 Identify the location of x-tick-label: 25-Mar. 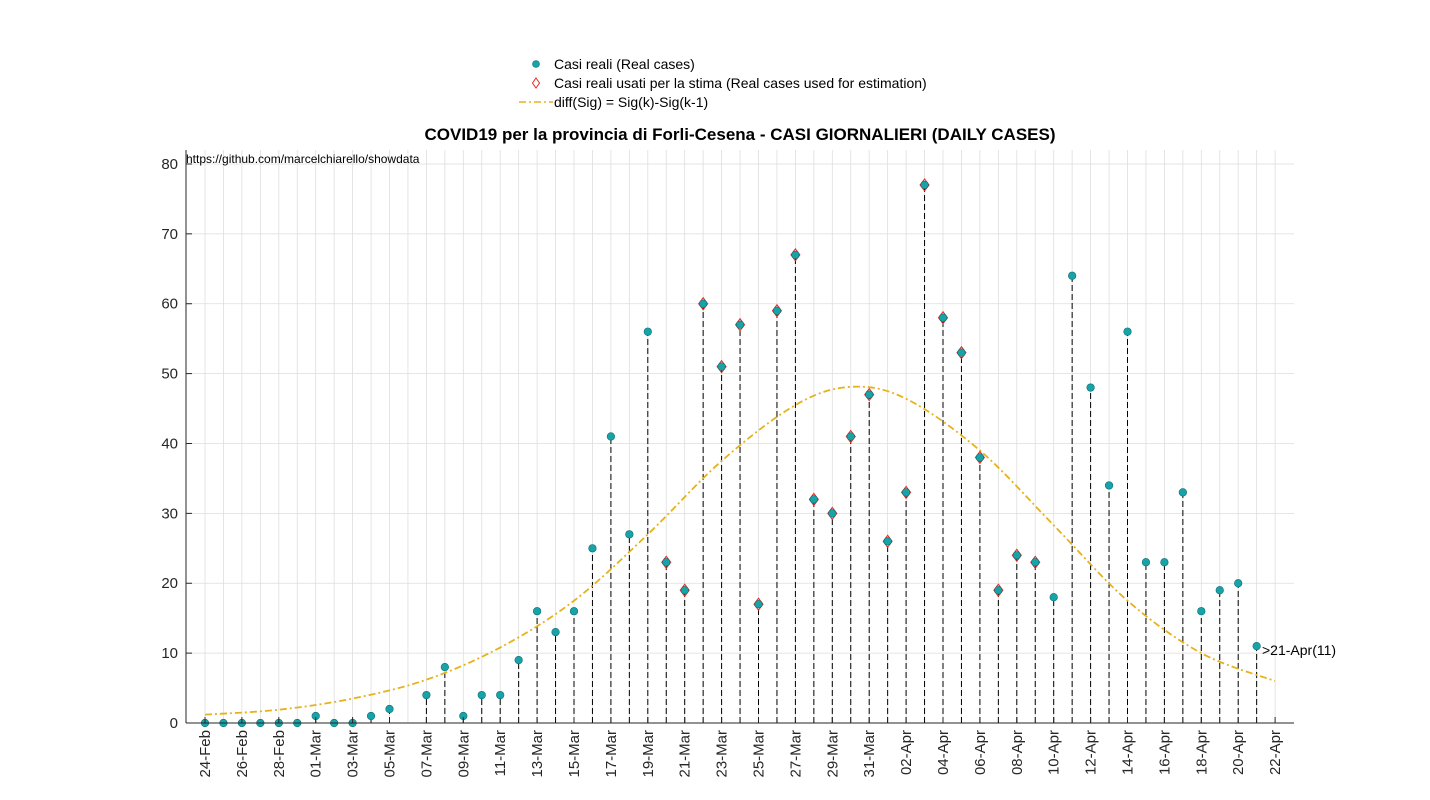
(759, 754).